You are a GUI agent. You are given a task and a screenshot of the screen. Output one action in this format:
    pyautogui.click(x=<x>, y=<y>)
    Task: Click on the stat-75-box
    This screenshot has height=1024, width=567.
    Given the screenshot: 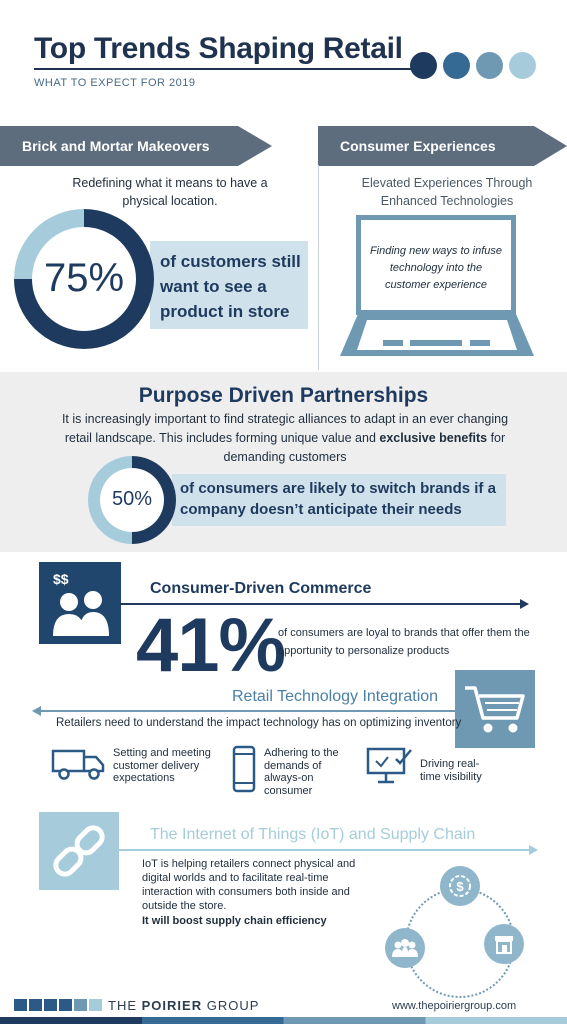 What is the action you would take?
    pyautogui.click(x=229, y=285)
    